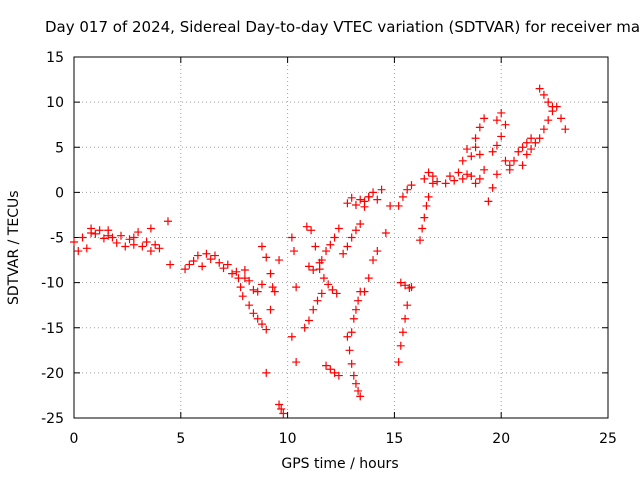 The image size is (640, 480). I want to click on series-arc-ag, so click(405, 195).